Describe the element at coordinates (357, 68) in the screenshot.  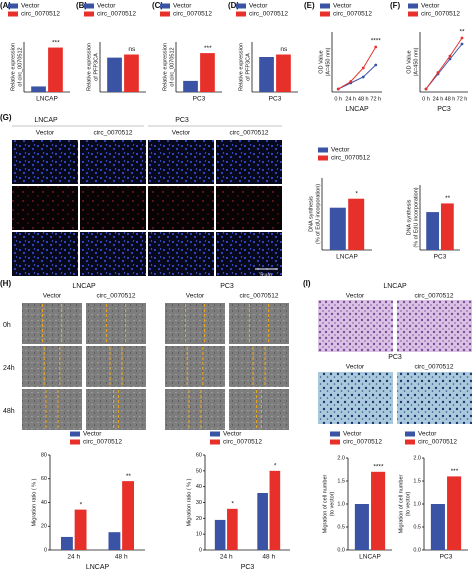
I see `line-series` at that location.